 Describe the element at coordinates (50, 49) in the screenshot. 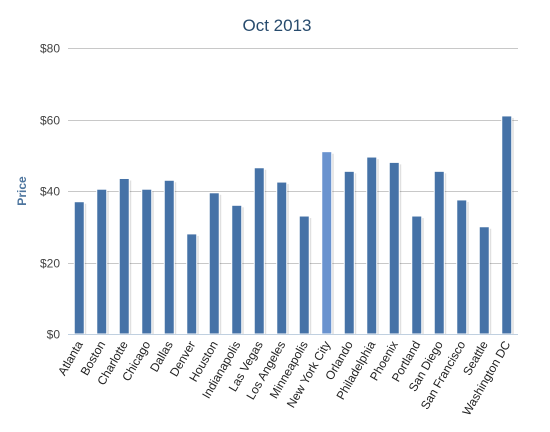

I see `y-tick-label: $80` at that location.